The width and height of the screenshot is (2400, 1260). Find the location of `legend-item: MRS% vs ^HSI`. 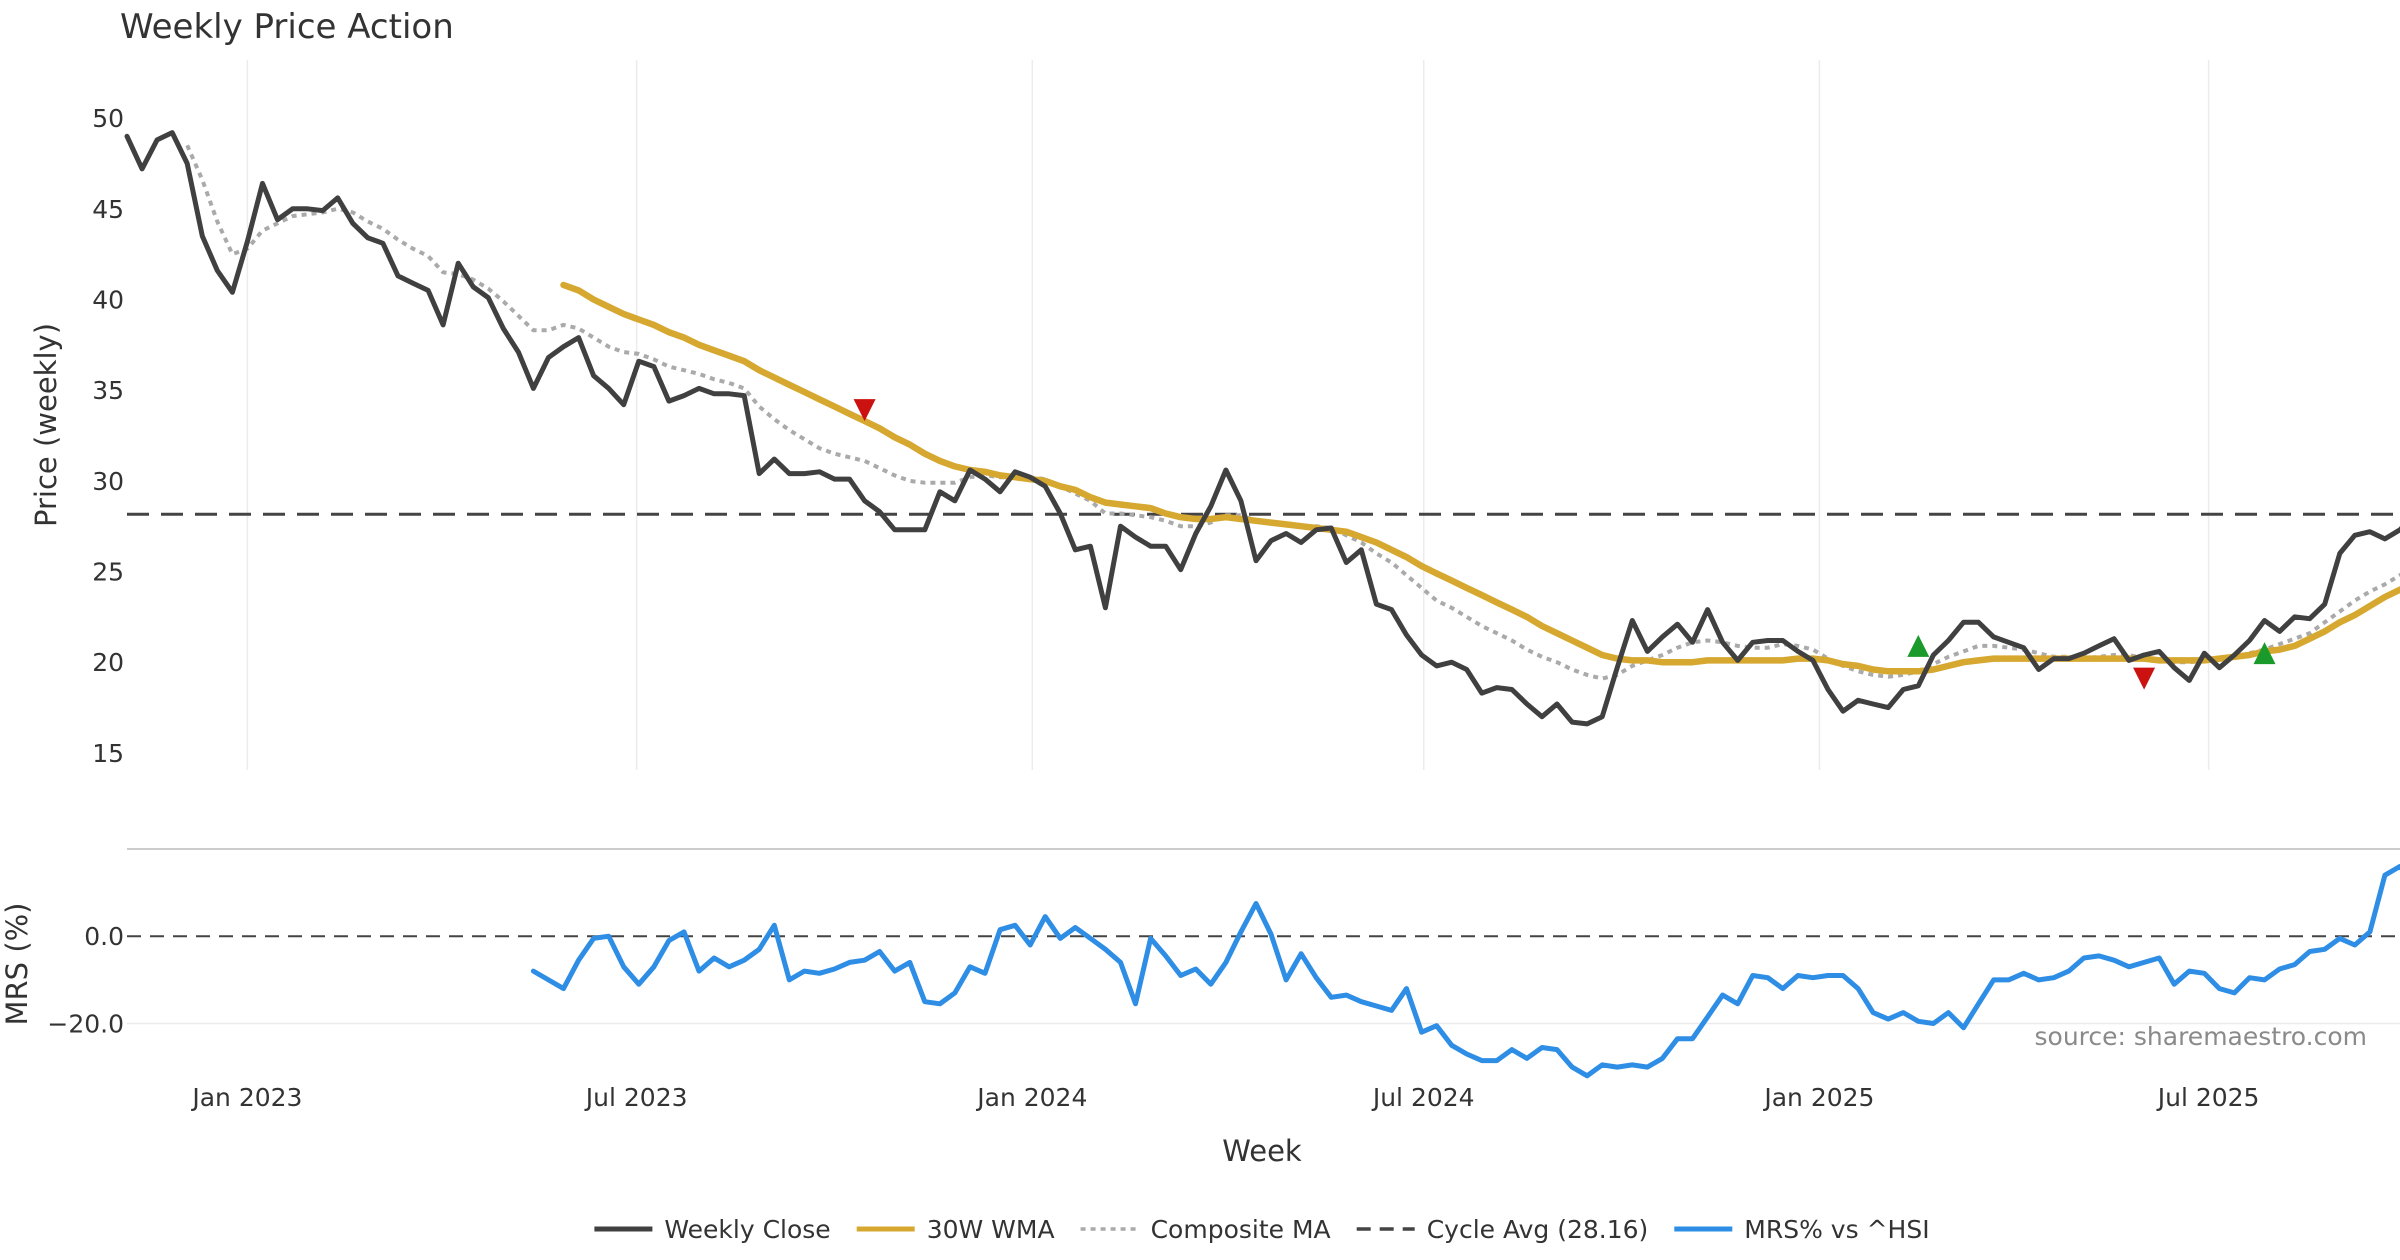

legend-item: MRS% vs ^HSI is located at coordinates (1802, 1229).